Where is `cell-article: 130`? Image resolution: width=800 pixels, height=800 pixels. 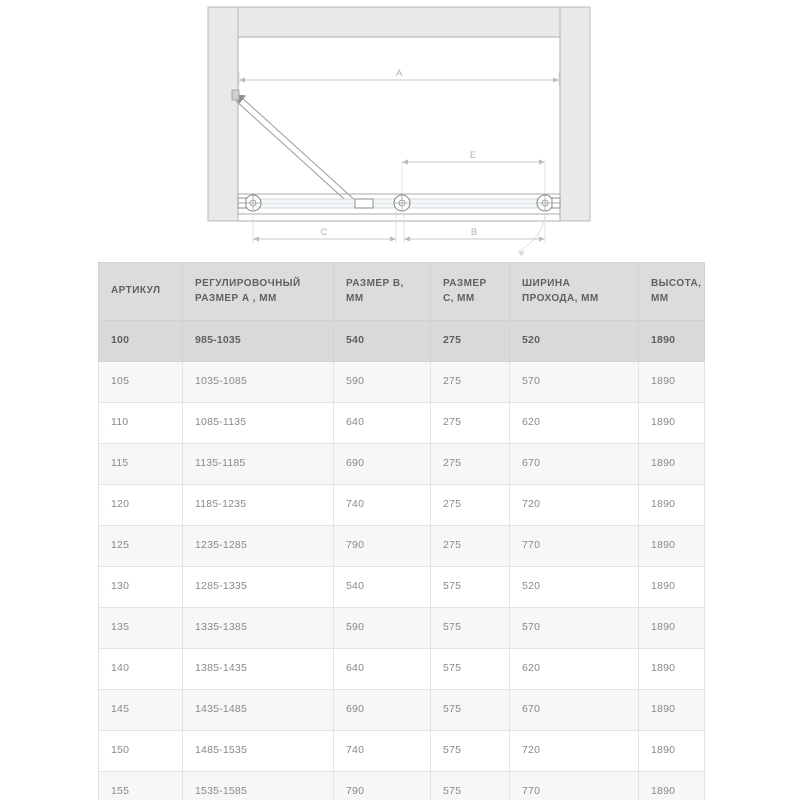
cell-article: 130 is located at coordinates (140, 587).